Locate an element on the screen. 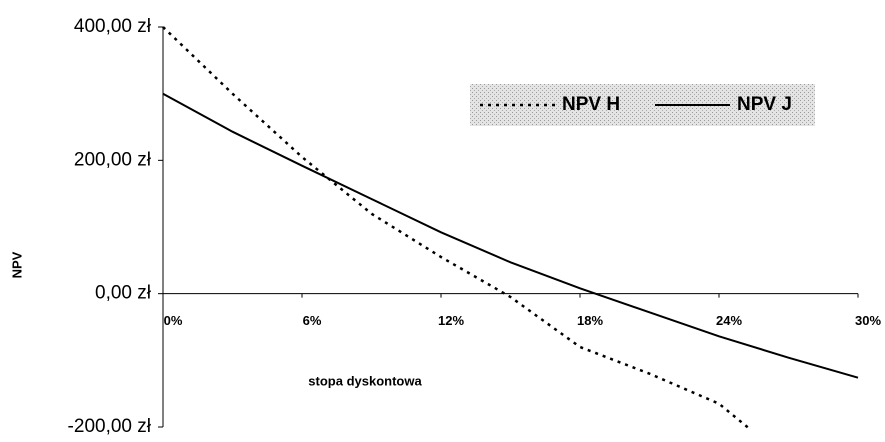 The width and height of the screenshot is (885, 442). x-tick-label: 12% is located at coordinates (451, 320).